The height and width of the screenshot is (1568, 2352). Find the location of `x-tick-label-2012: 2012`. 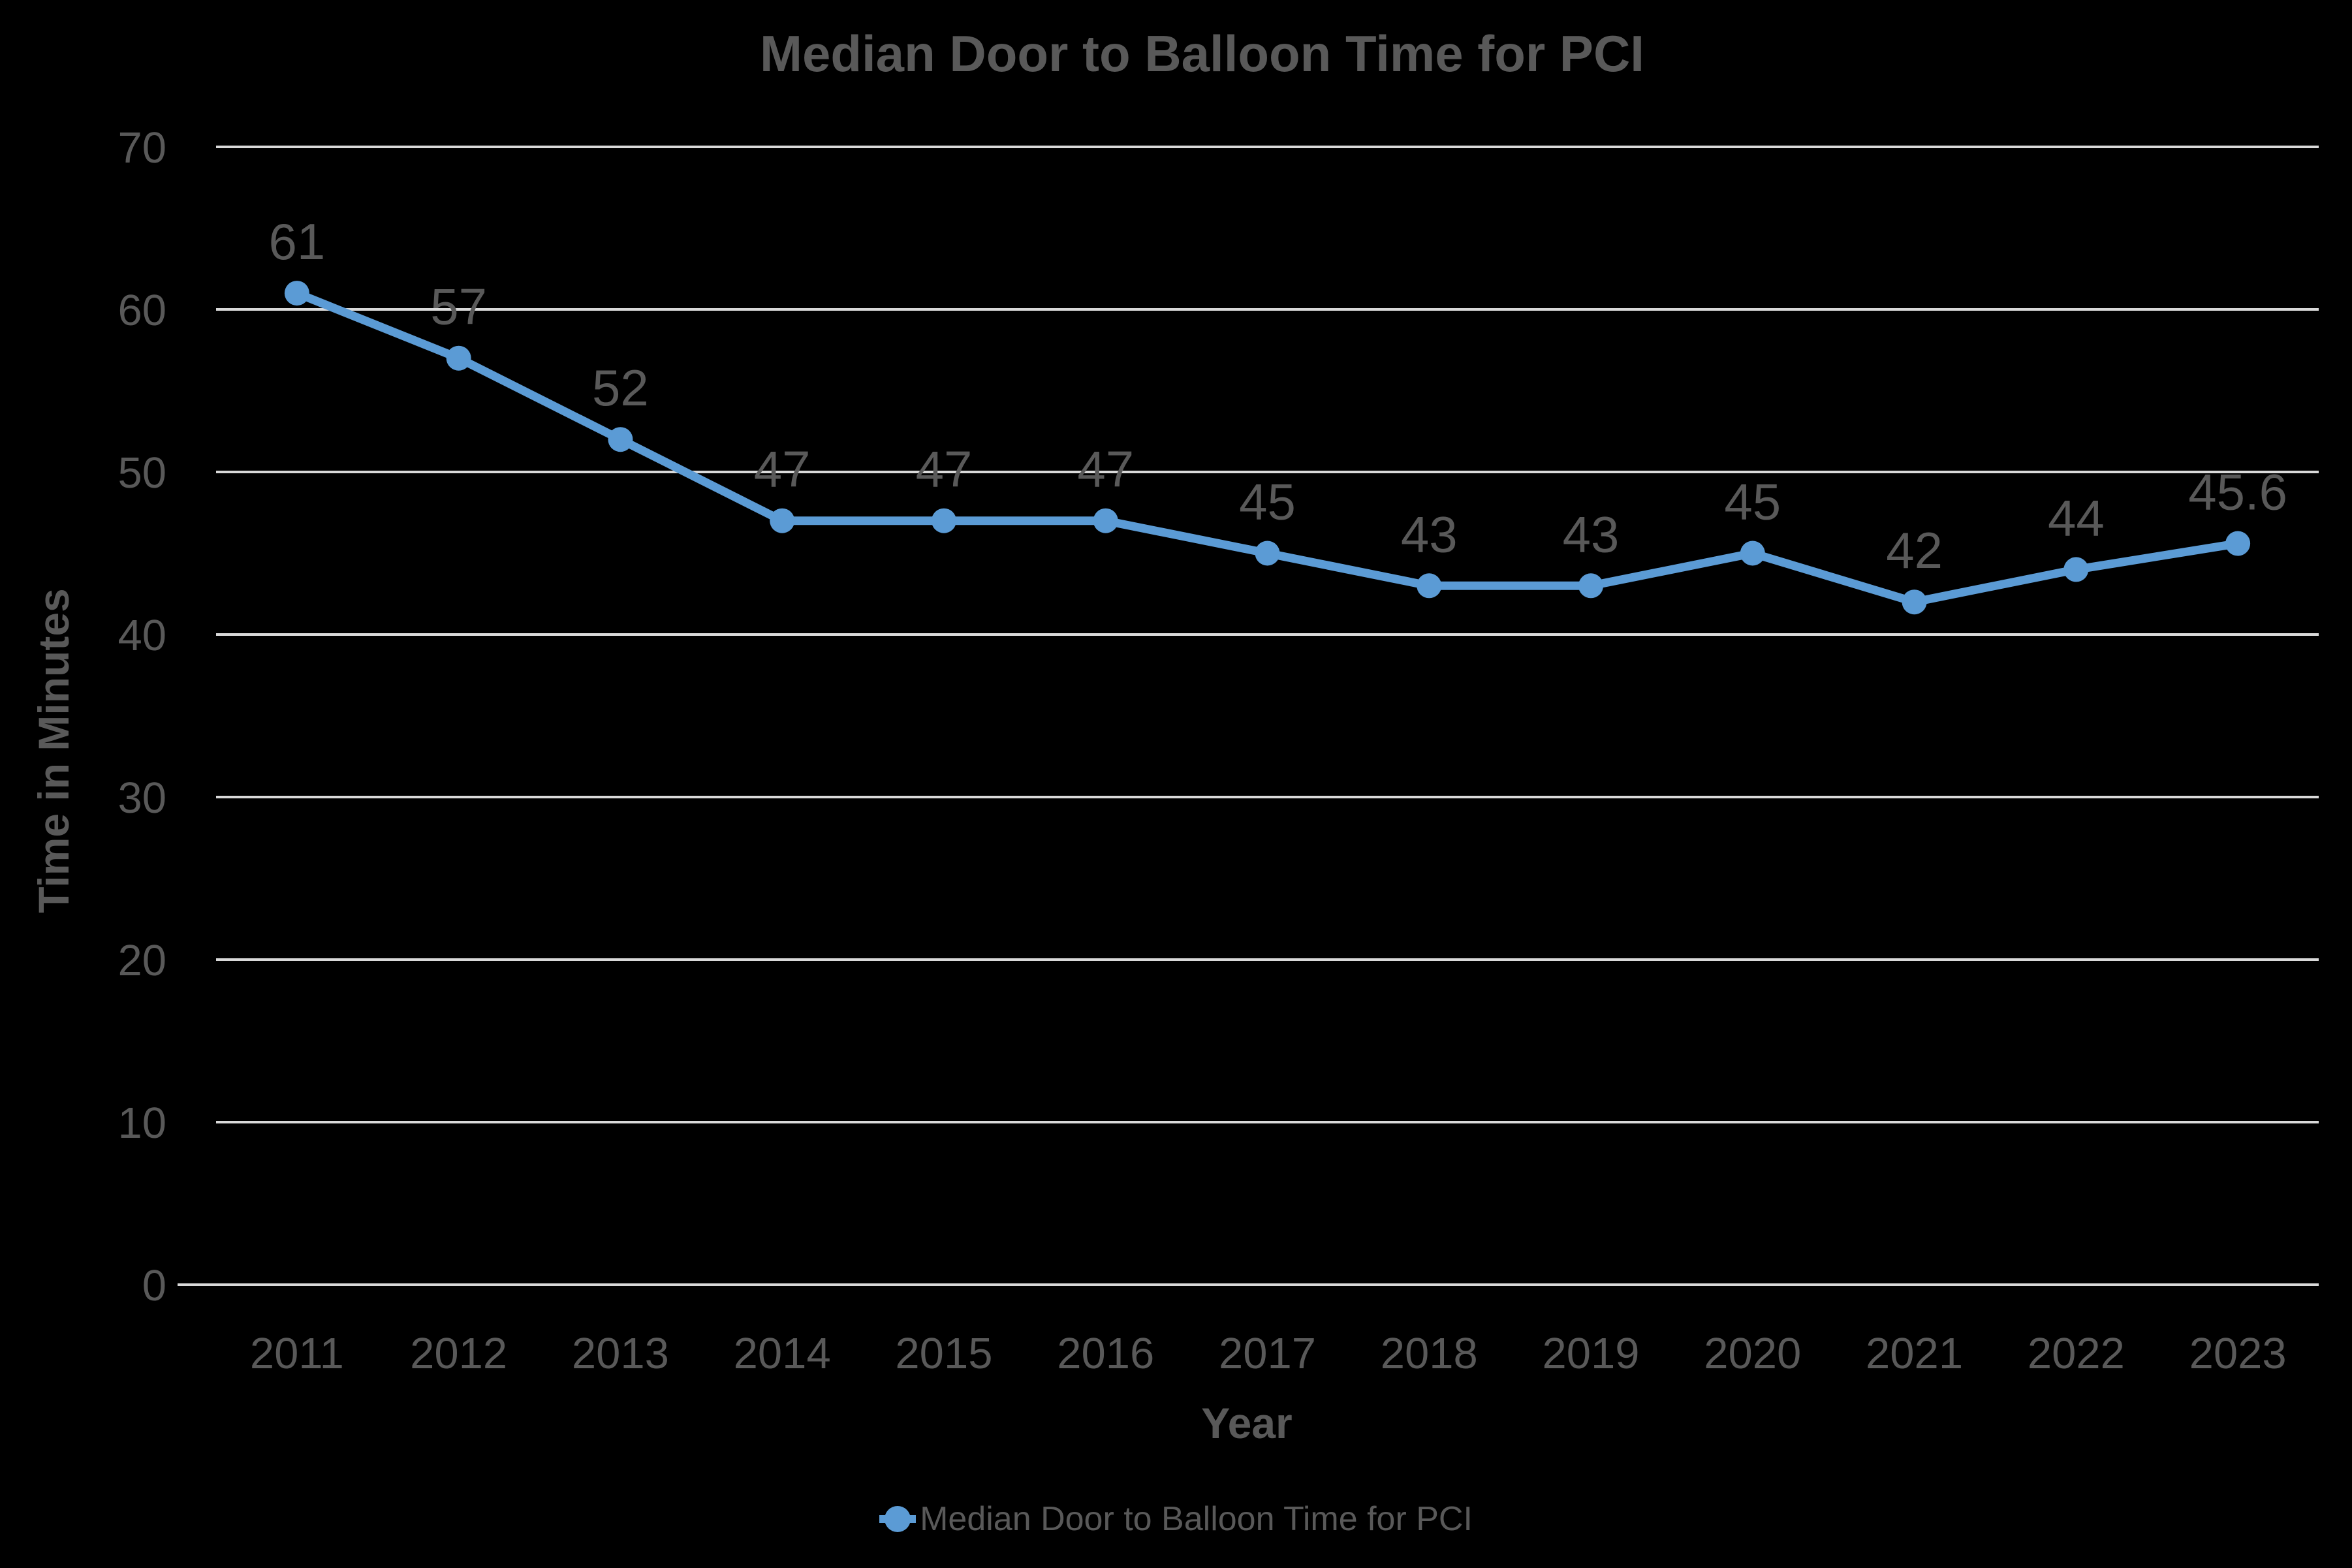

x-tick-label-2012: 2012 is located at coordinates (459, 1354).